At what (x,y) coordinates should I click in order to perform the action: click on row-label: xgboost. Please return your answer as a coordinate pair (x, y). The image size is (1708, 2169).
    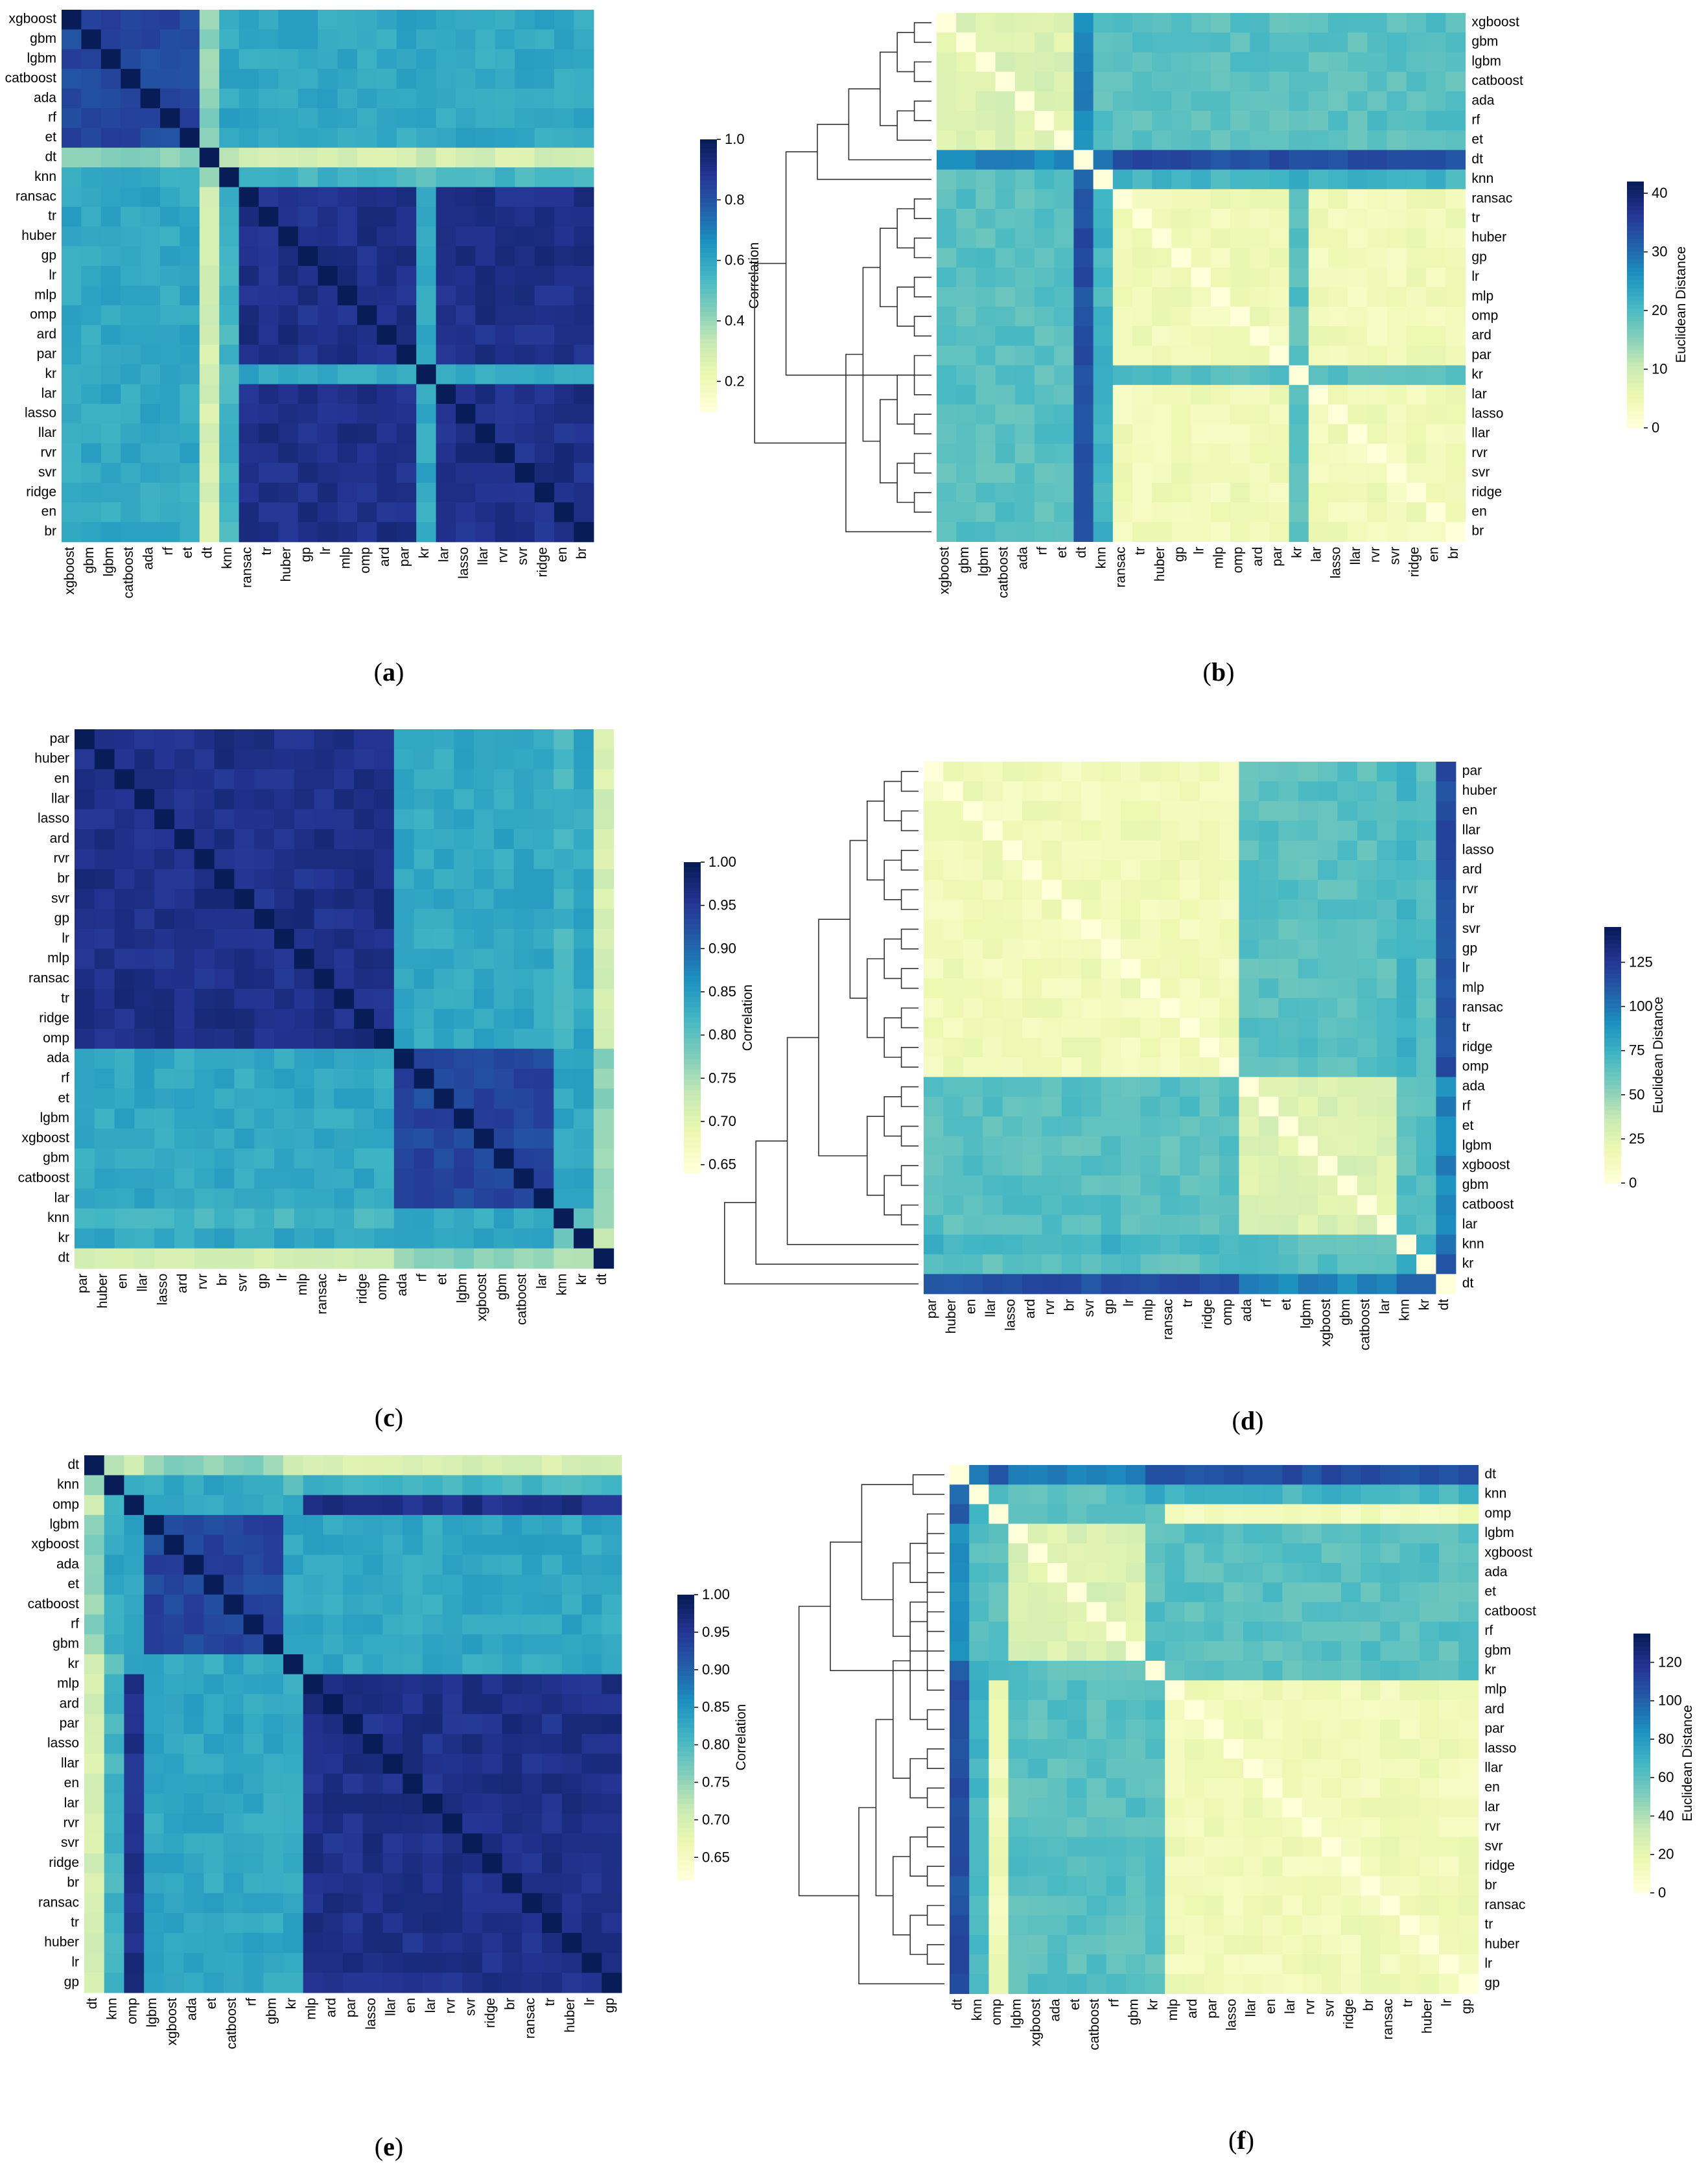
    Looking at the image, I should click on (55, 1545).